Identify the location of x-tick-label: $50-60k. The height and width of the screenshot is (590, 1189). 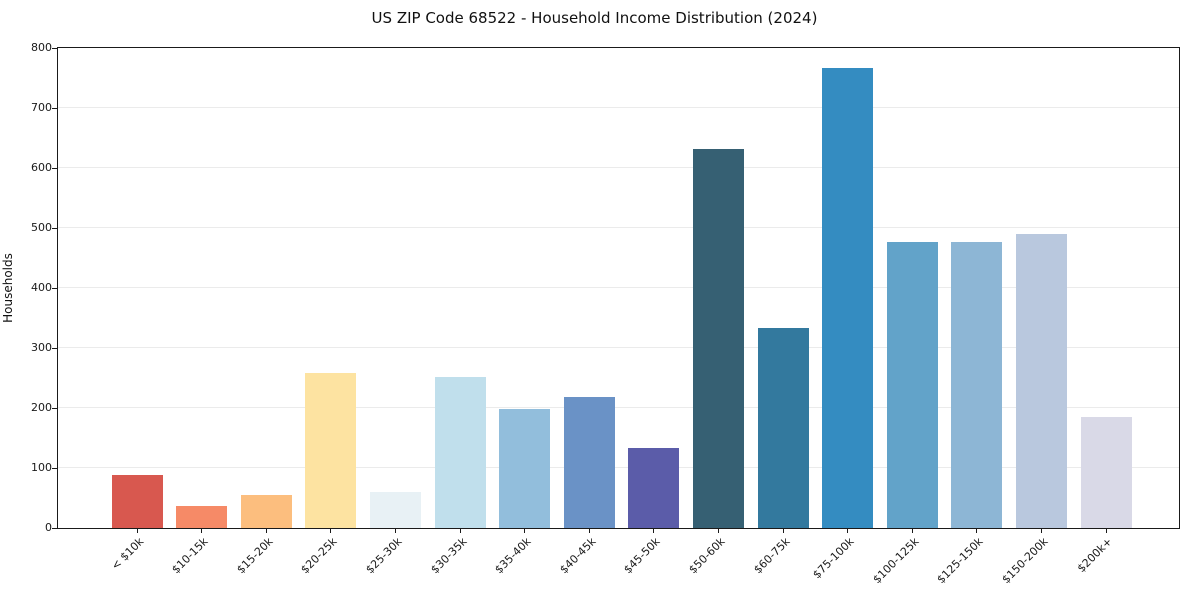
(707, 556).